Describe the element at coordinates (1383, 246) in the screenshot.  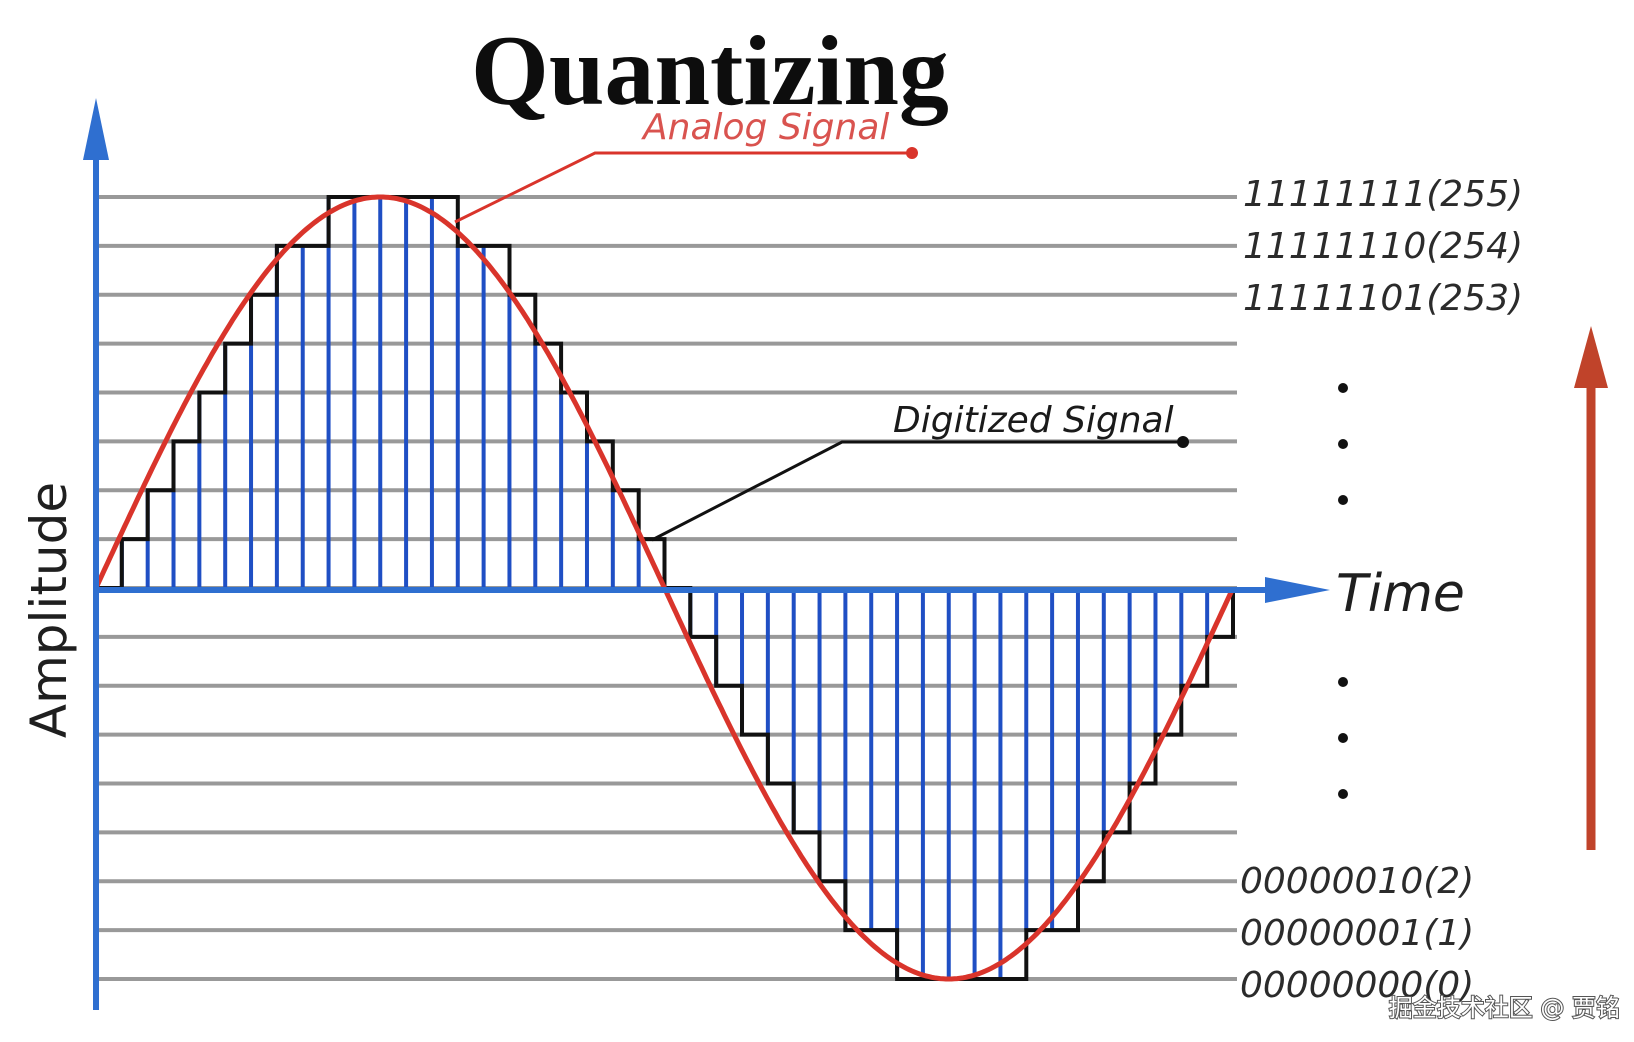
I see `level-label-254: 11111110(254)` at that location.